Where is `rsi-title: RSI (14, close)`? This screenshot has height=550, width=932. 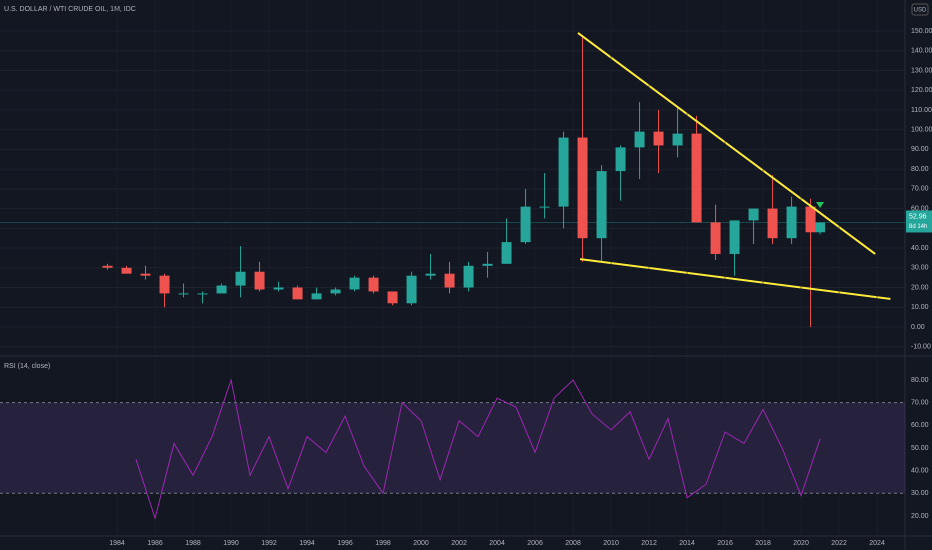 rsi-title: RSI (14, close) is located at coordinates (27, 366).